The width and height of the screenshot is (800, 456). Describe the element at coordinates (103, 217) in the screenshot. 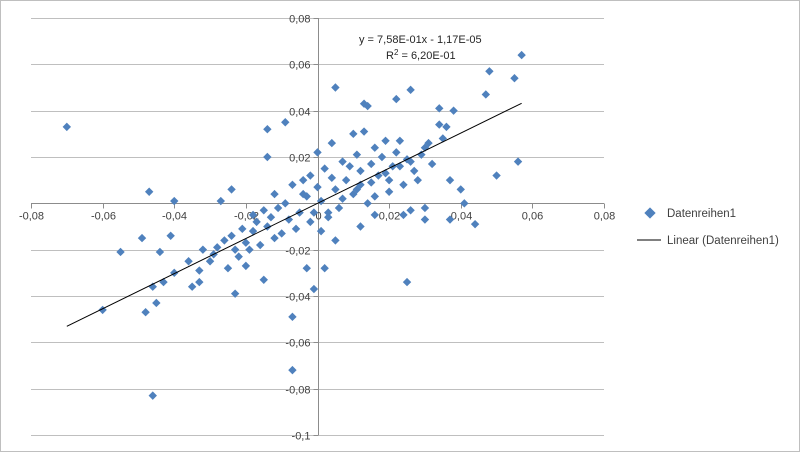

I see `x-tick-label: -0,06` at that location.